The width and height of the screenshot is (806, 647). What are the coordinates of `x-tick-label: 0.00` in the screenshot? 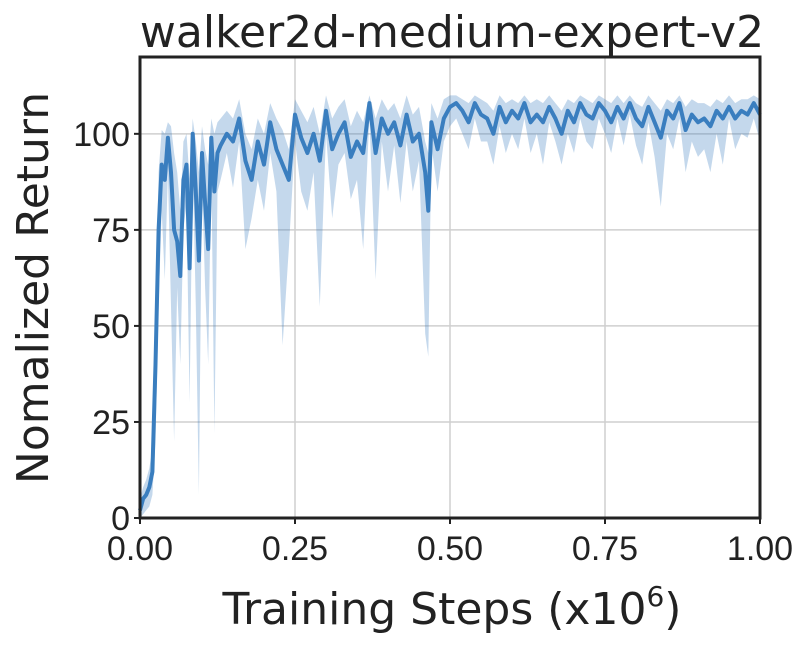 It's located at (140, 549).